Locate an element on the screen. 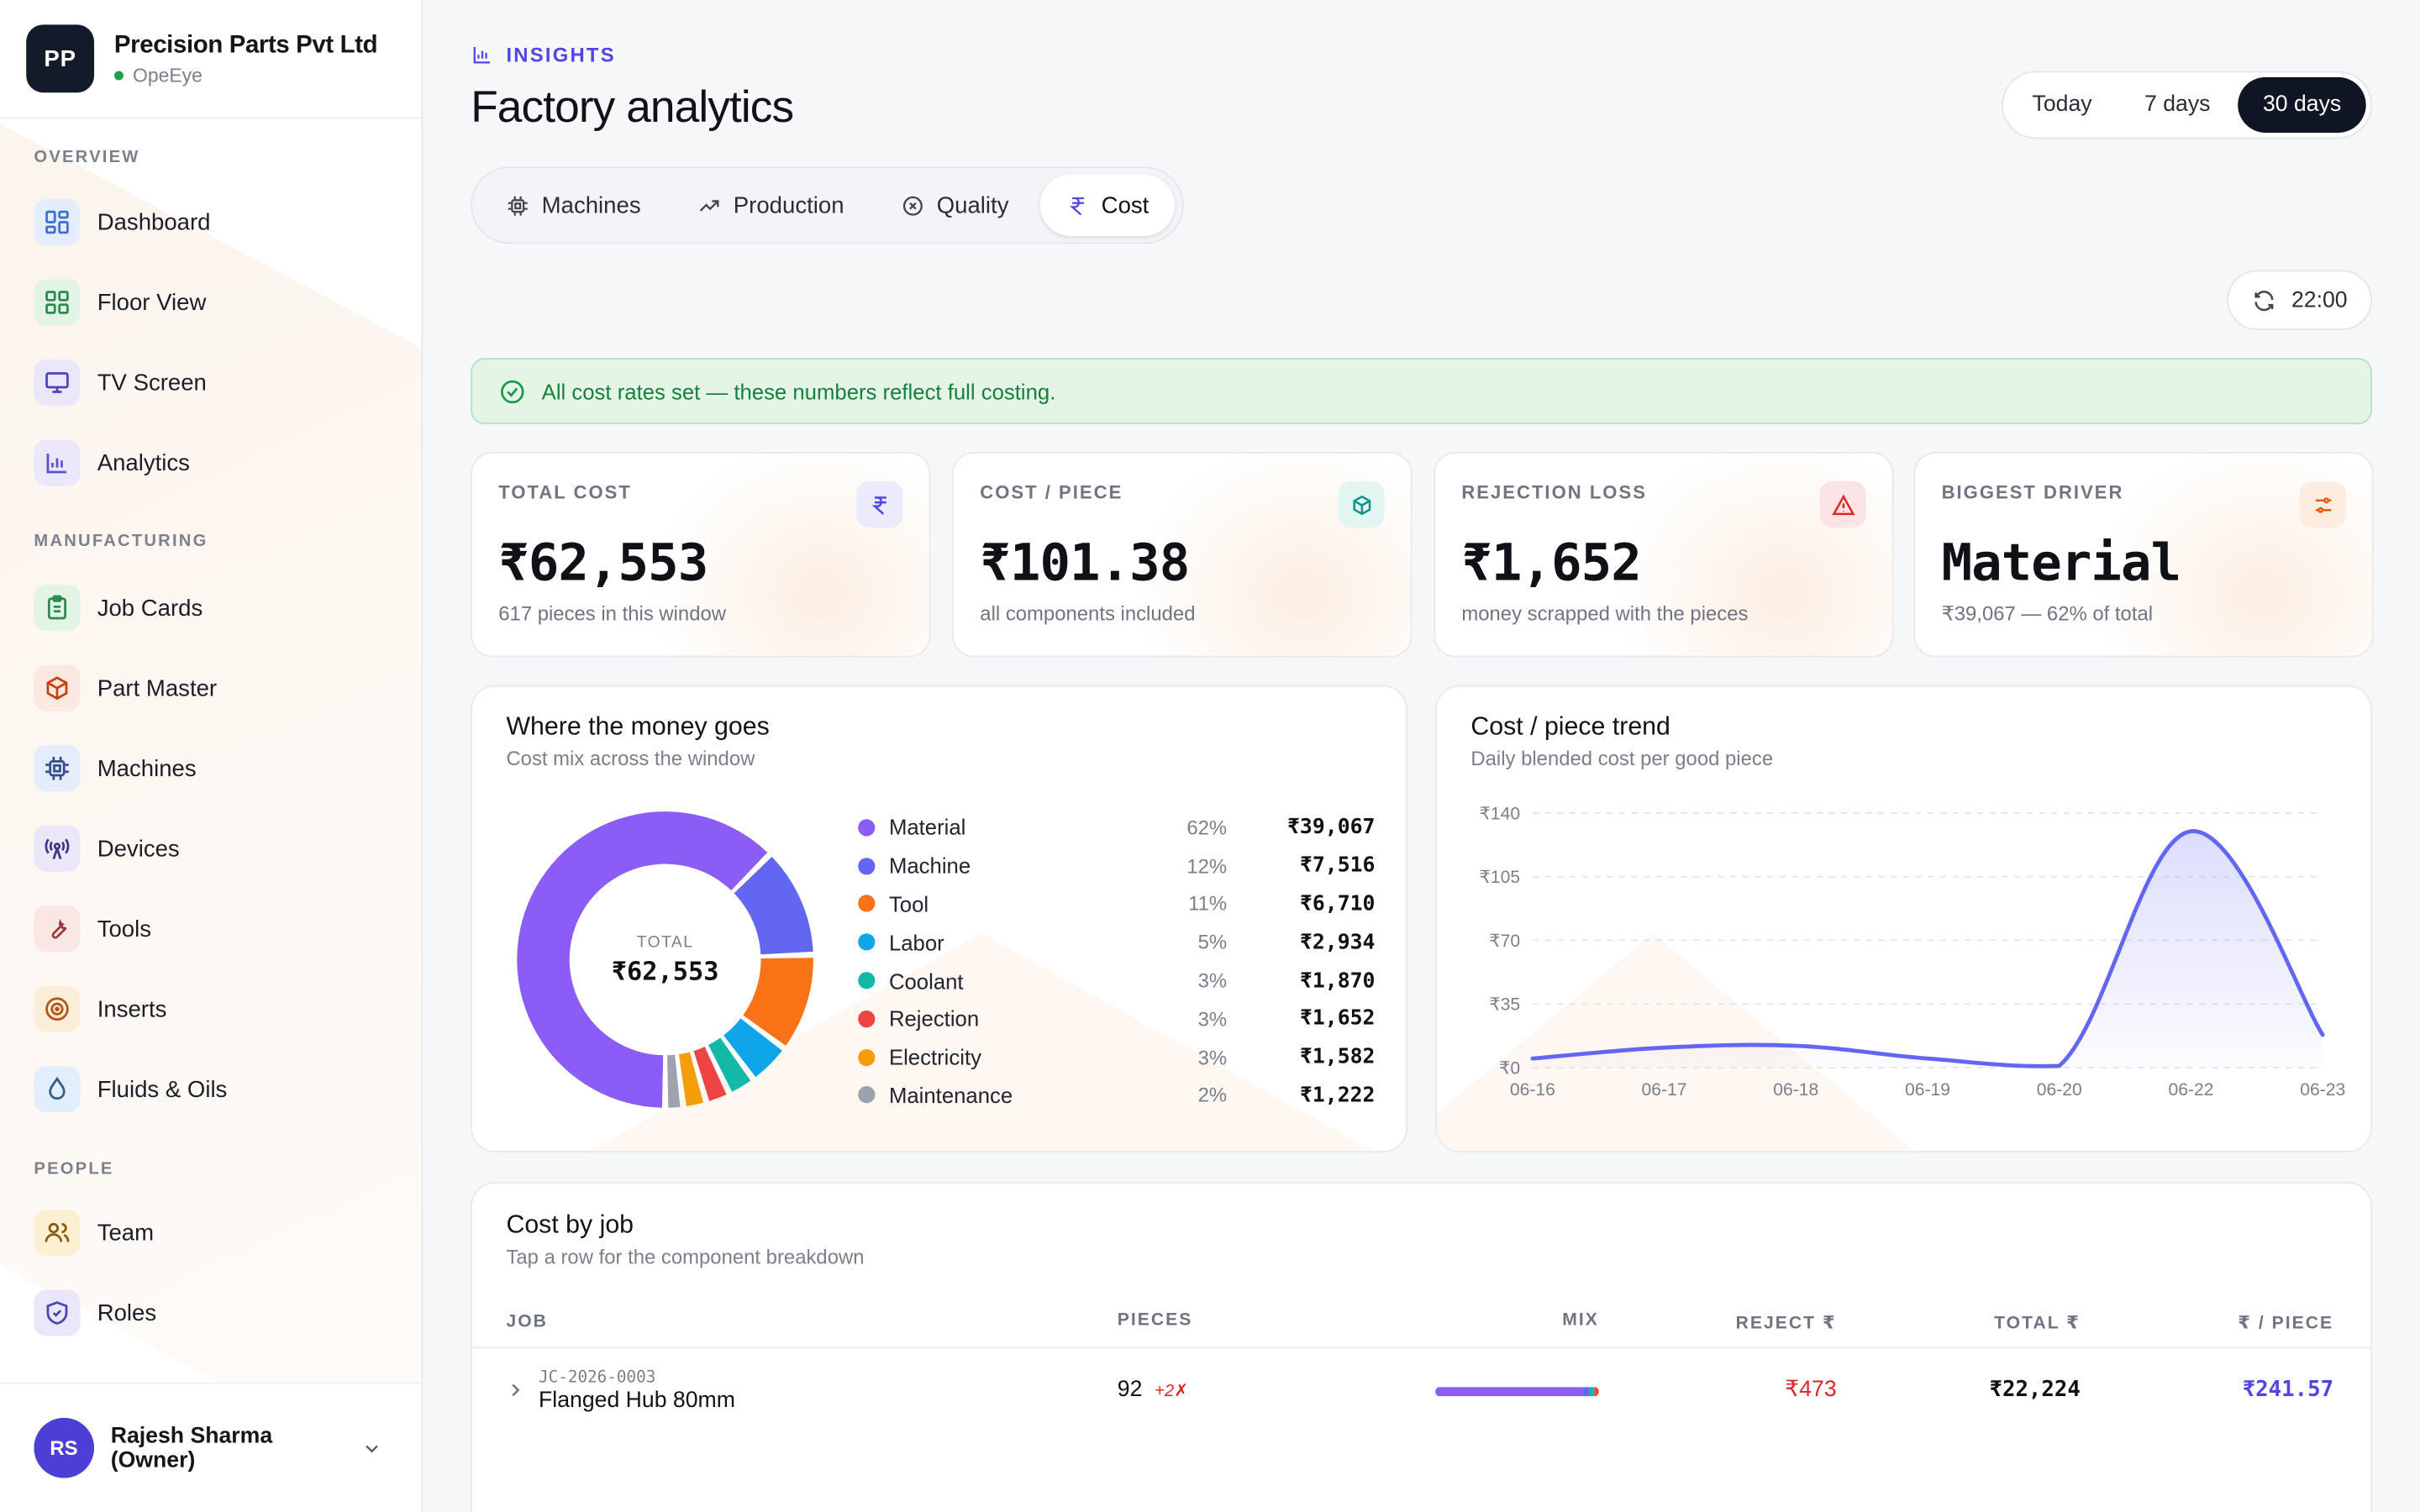 This screenshot has width=2420, height=1512. sidebar-item-roles: Roles is located at coordinates (227, 1313).